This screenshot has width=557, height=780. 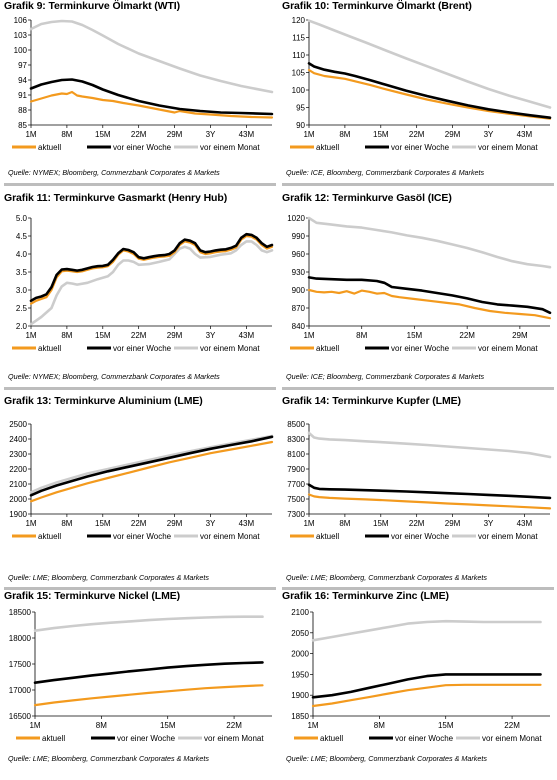 I want to click on y-tick-label: 5.0, so click(x=22, y=218).